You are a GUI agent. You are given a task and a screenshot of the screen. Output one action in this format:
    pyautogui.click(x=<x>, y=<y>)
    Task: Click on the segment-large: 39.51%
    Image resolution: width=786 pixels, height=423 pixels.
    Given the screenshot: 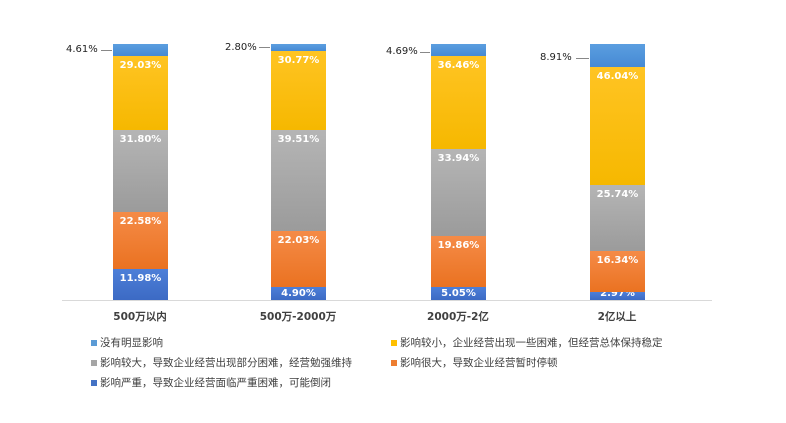 What is the action you would take?
    pyautogui.click(x=298, y=180)
    